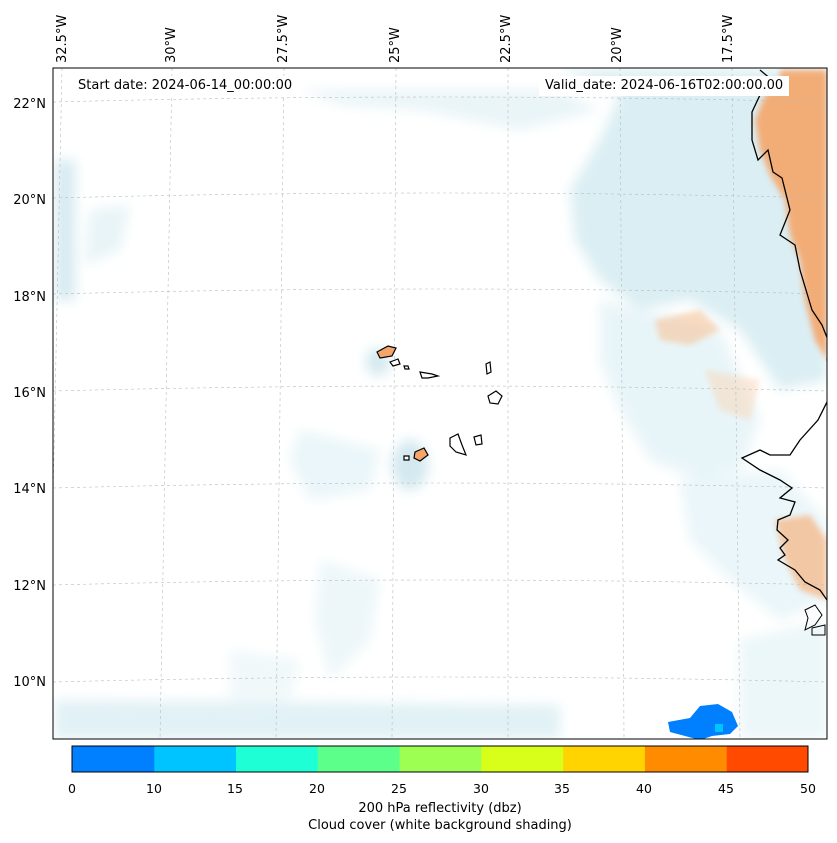 This screenshot has height=843, width=837. Describe the element at coordinates (235, 788) in the screenshot. I see `colorbar-tick: 15` at that location.